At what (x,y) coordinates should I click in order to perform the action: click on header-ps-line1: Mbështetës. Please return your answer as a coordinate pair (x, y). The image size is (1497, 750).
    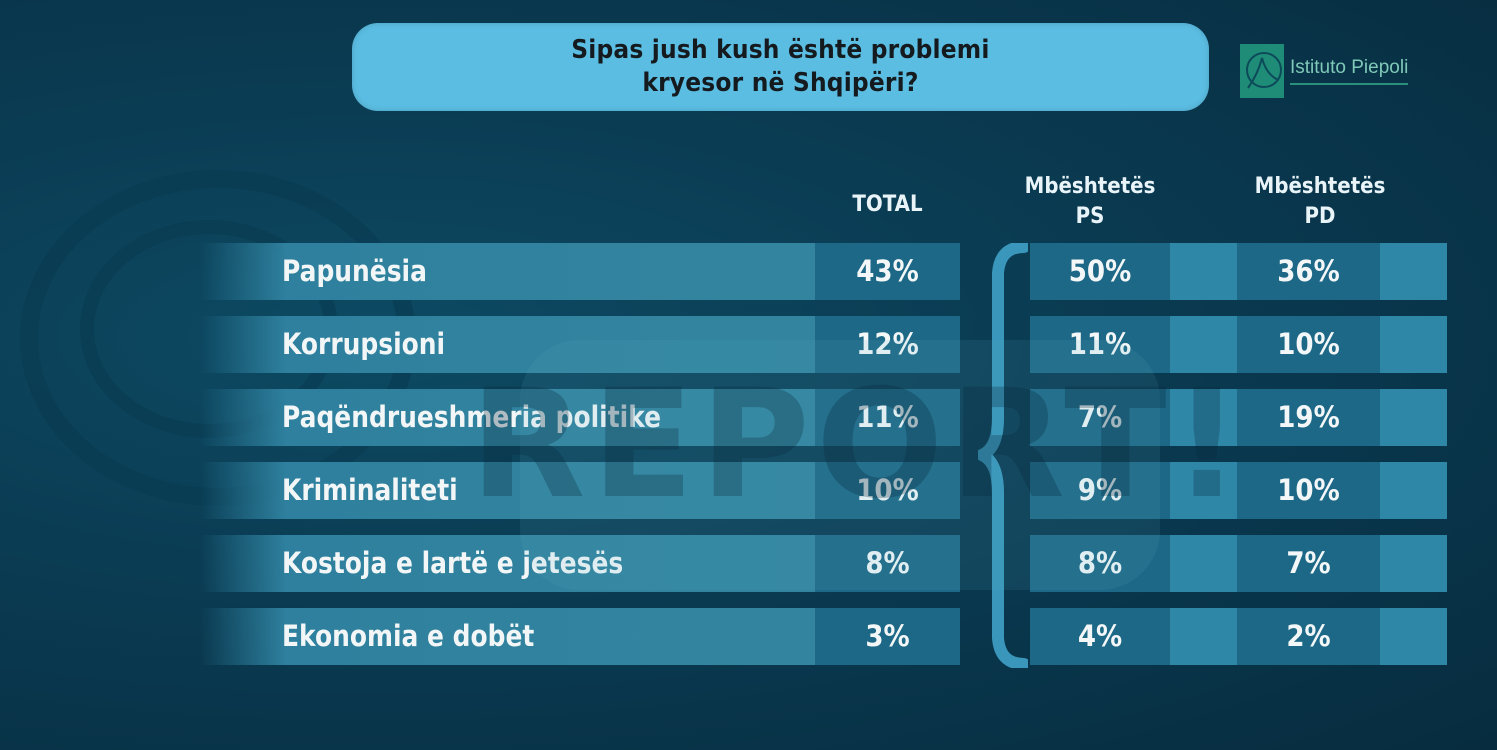
    Looking at the image, I should click on (1090, 186).